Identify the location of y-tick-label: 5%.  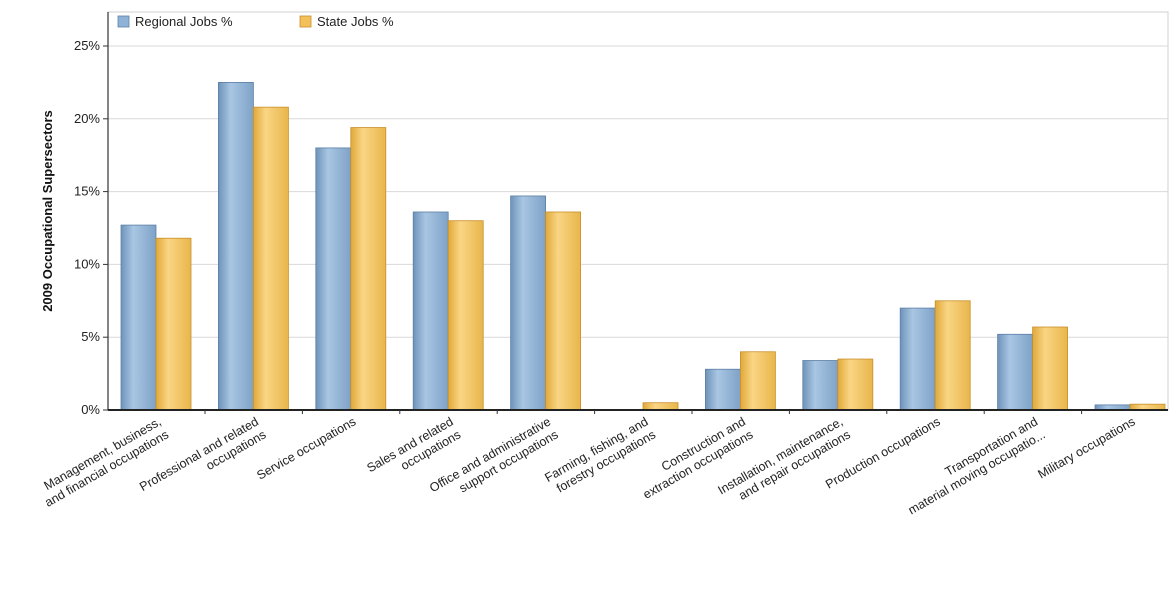
(90, 336).